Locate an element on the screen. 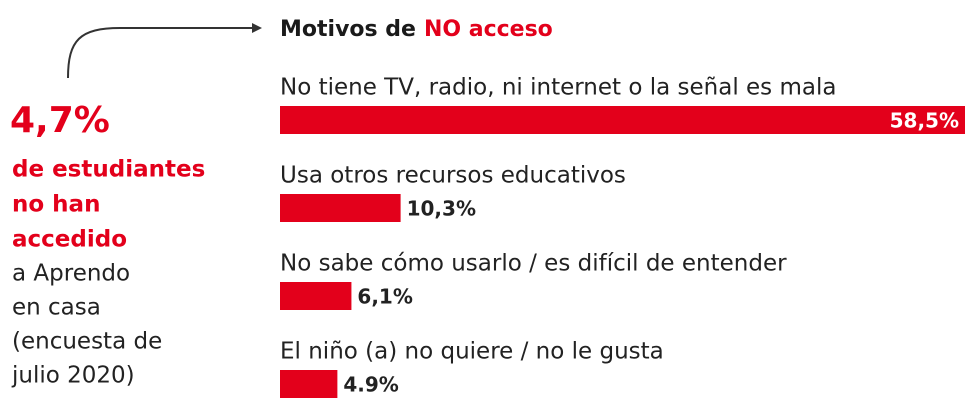  annotation-line: (encuesta de is located at coordinates (87, 342).